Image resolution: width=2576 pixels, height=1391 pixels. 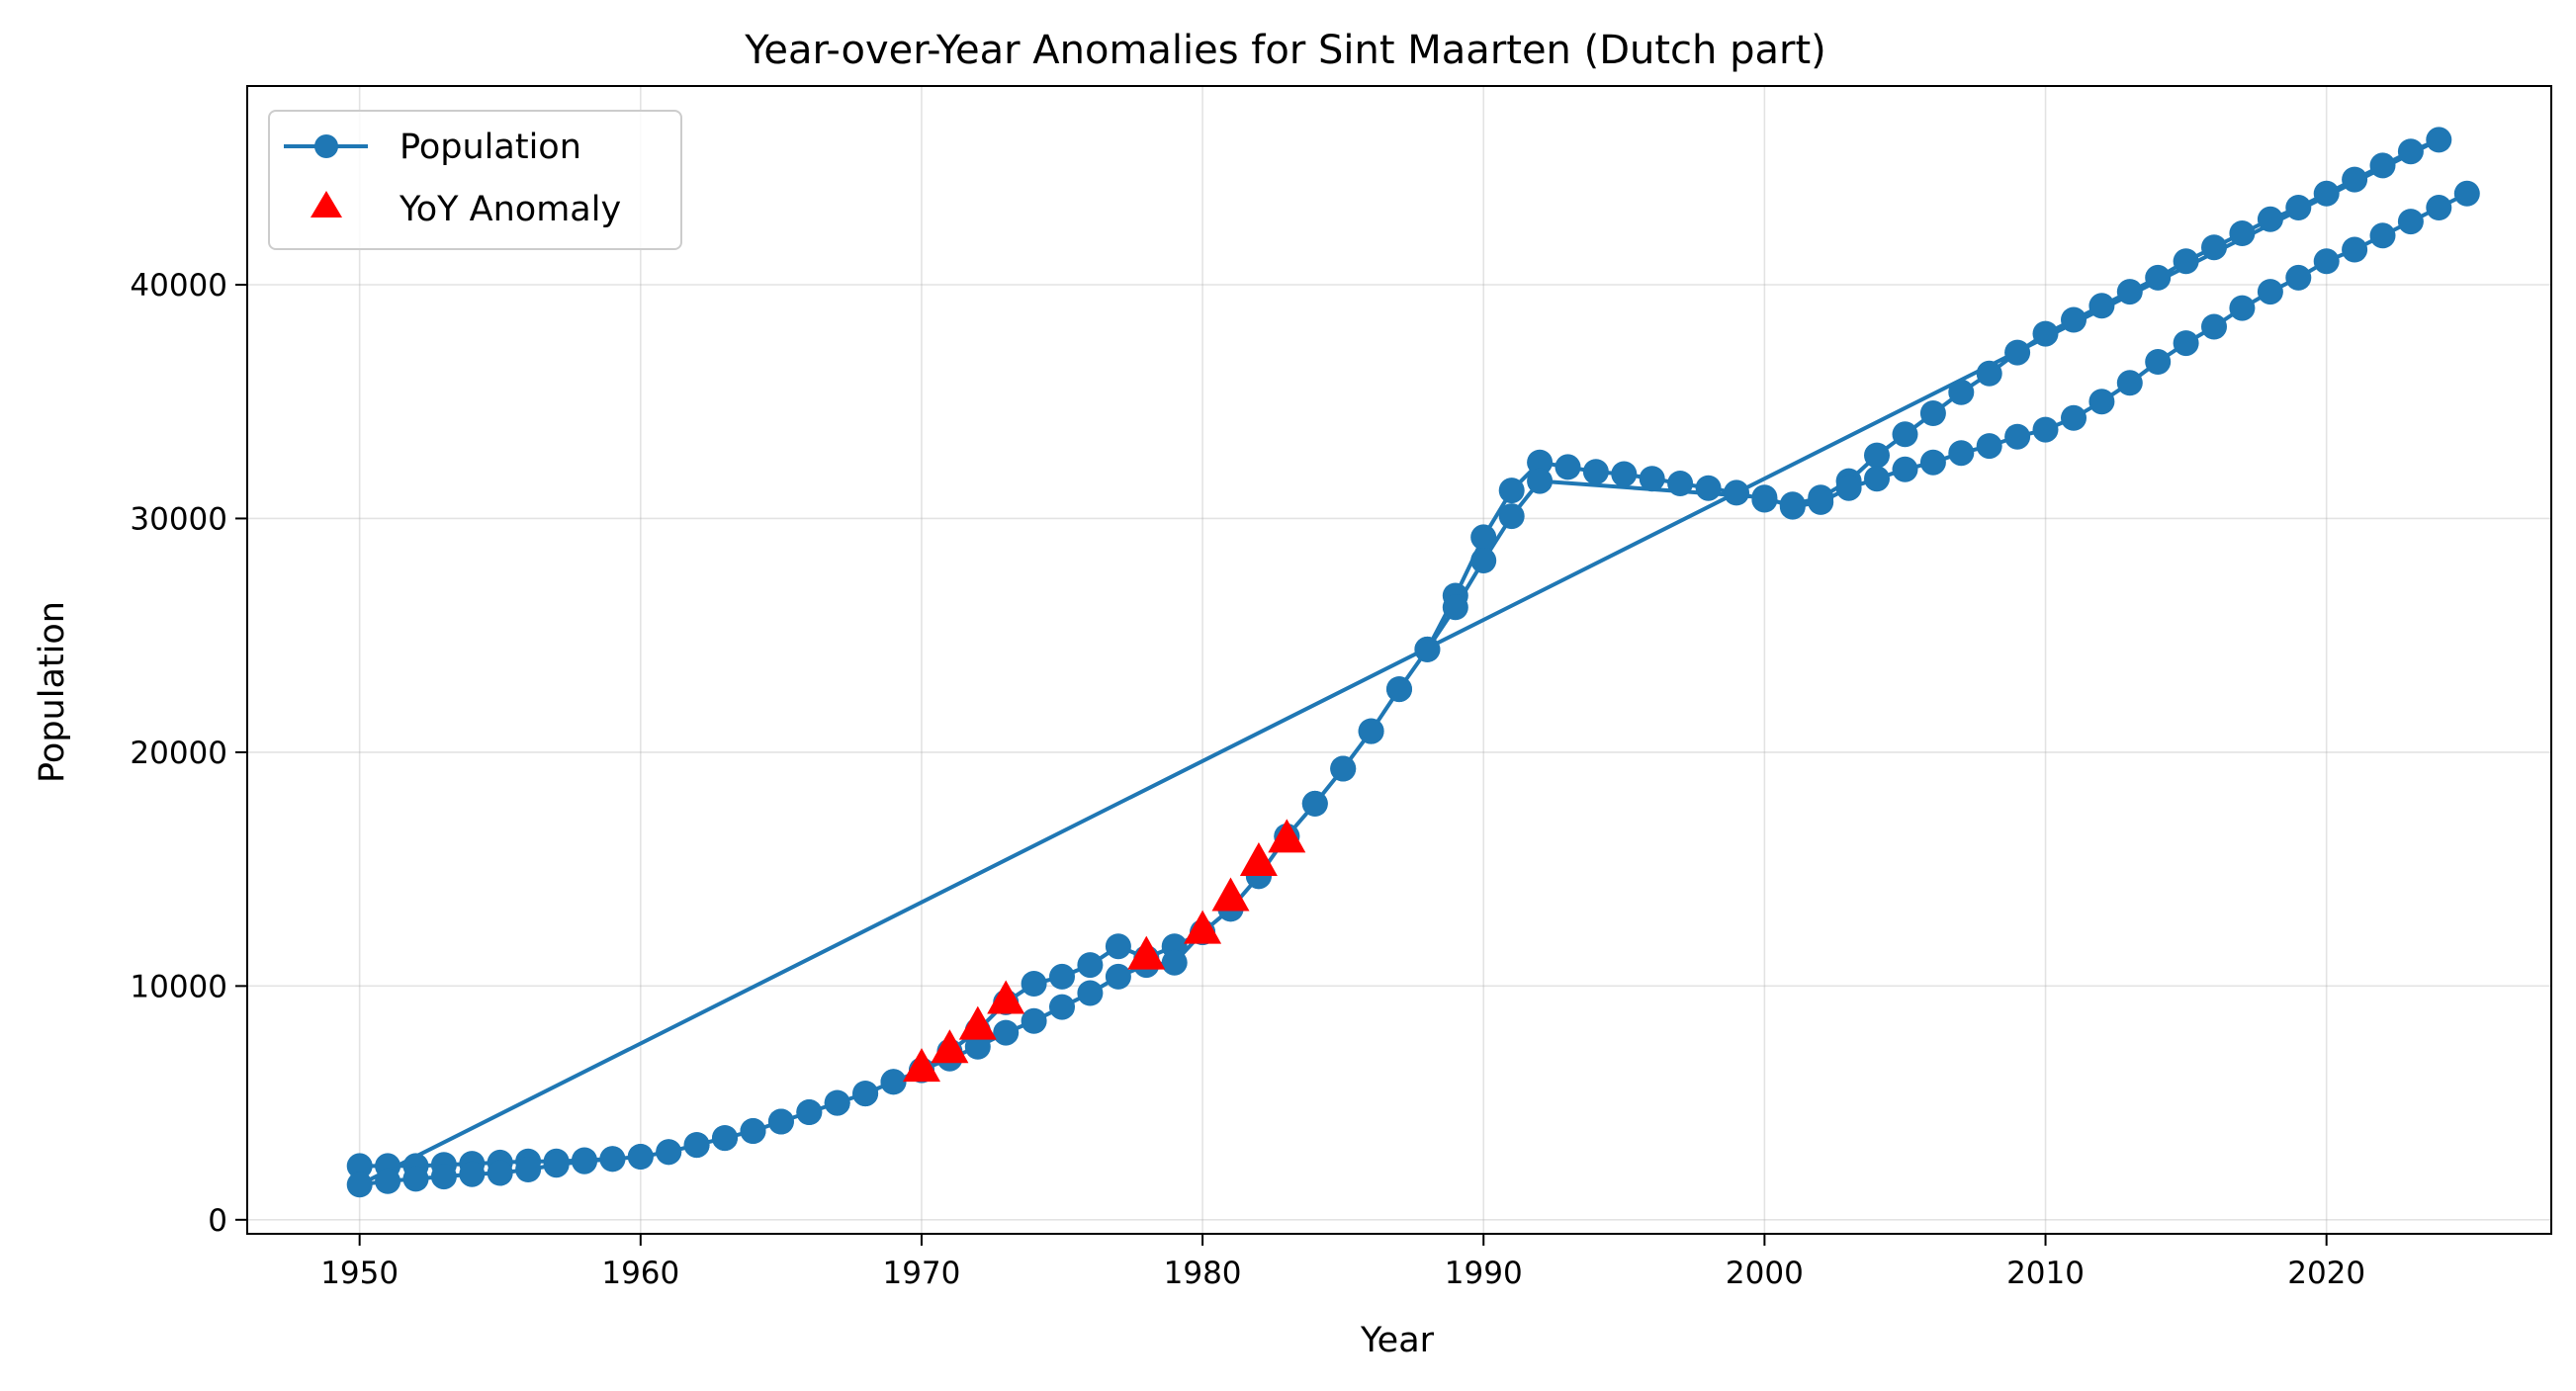 I want to click on x-axis-label: Year, so click(x=1397, y=1341).